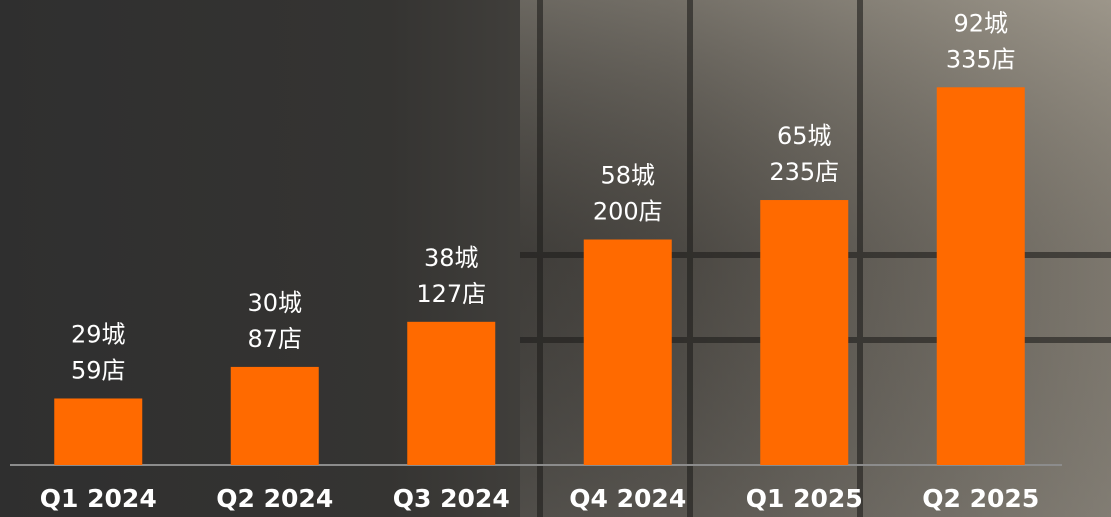 The image size is (1111, 517). What do you see at coordinates (274, 498) in the screenshot?
I see `x-tick-label: Q2 2024` at bounding box center [274, 498].